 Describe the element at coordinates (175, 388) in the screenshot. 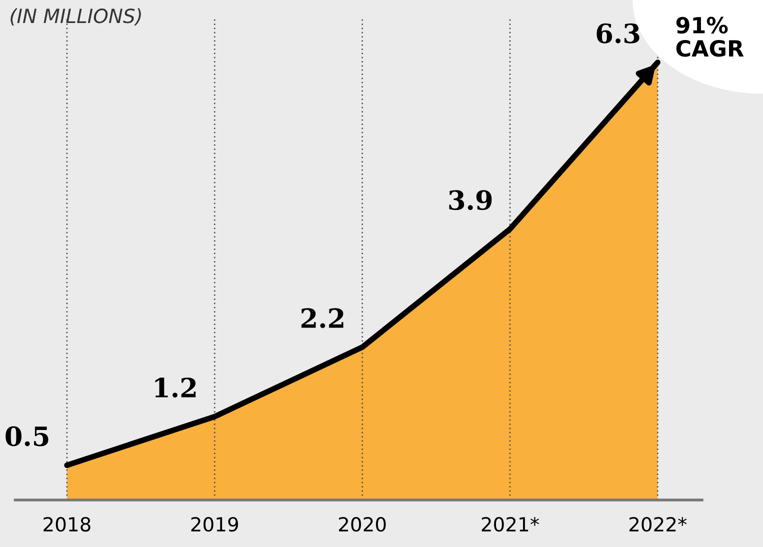

I see `data-label: 1.2` at that location.